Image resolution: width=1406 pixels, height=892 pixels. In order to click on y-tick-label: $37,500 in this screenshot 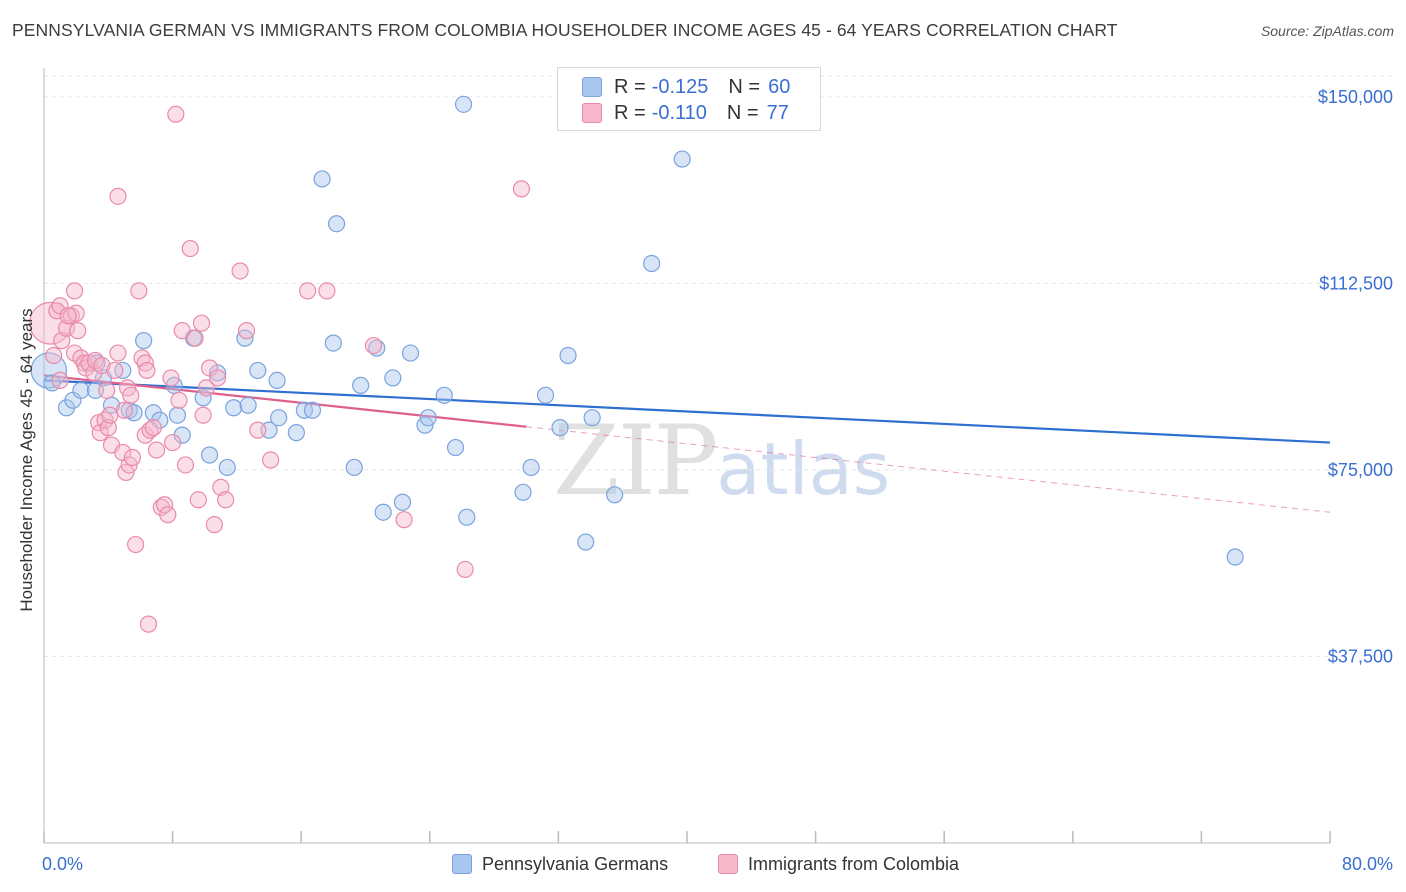, I will do `click(1360, 656)`.